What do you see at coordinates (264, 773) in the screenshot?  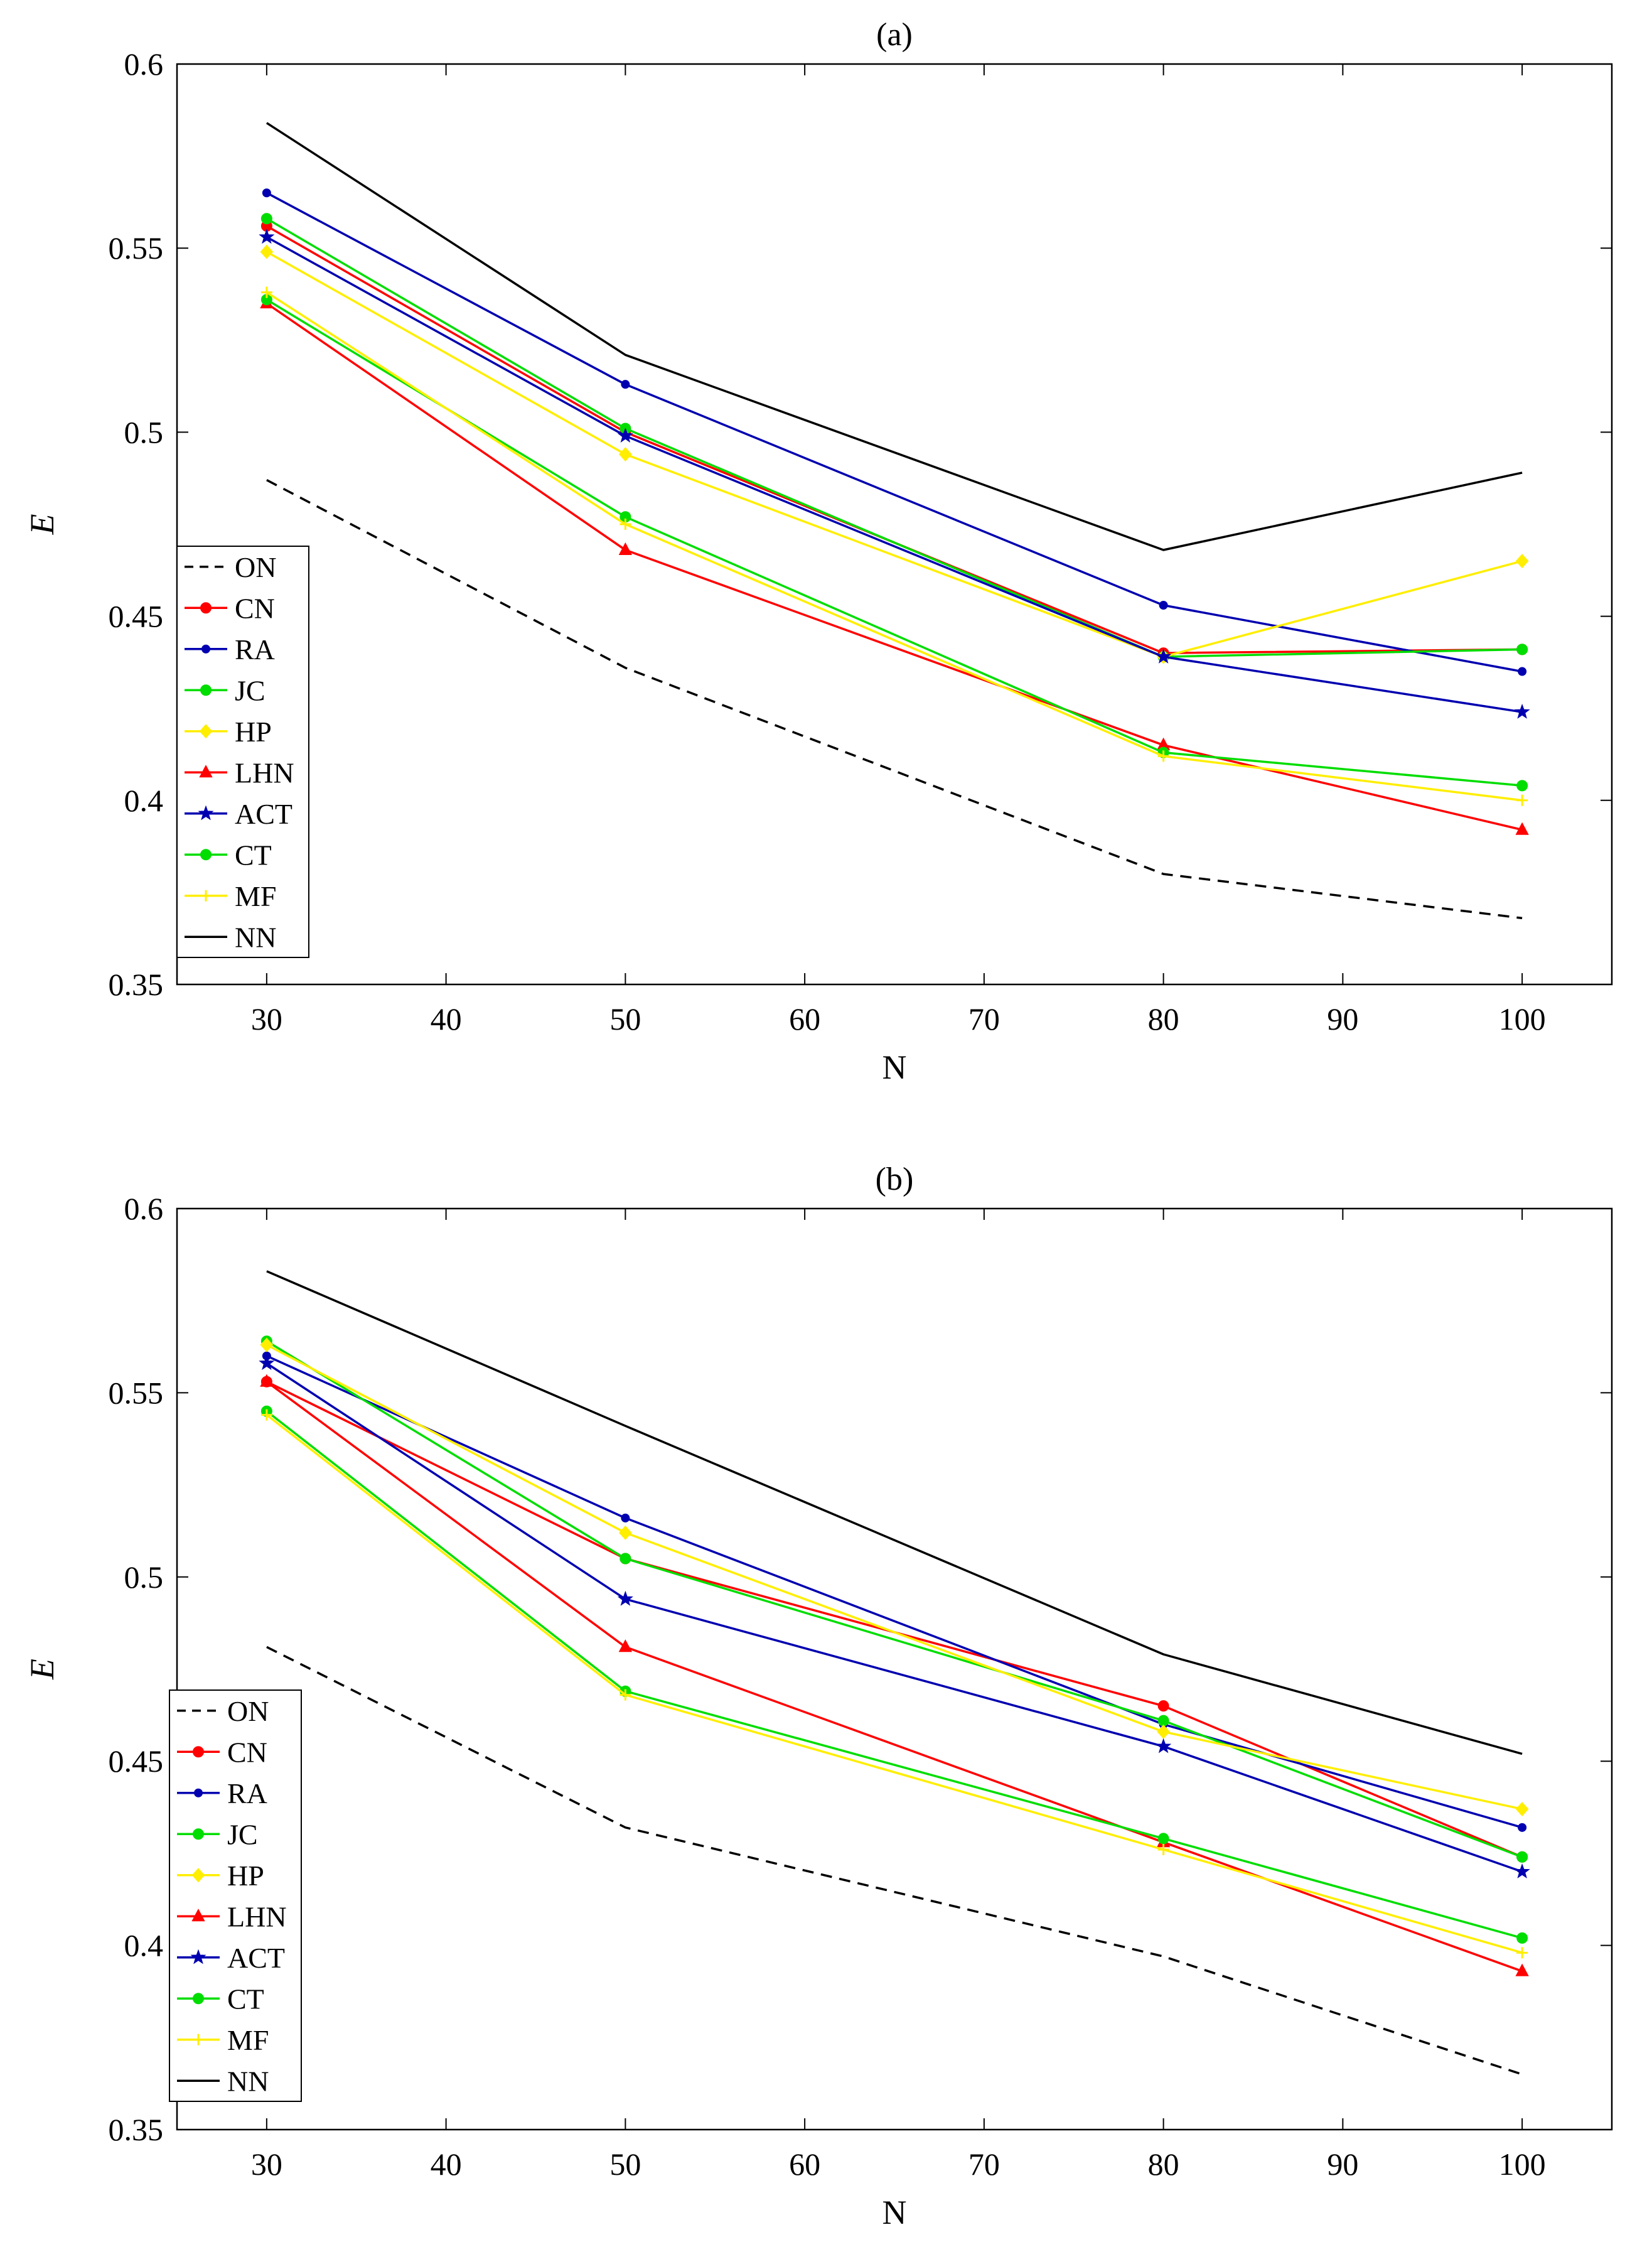 I see `legend-label: LHN` at bounding box center [264, 773].